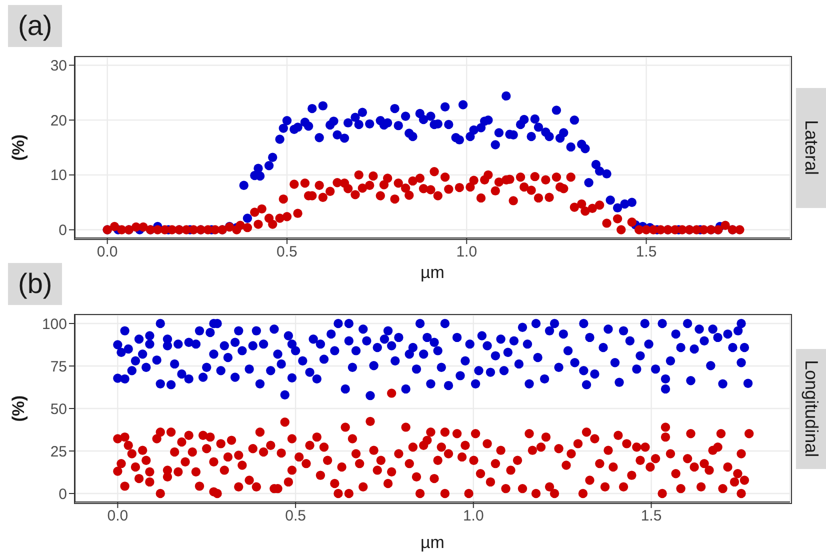 The width and height of the screenshot is (826, 552). I want to click on y-tick-label: 20, so click(58, 121).